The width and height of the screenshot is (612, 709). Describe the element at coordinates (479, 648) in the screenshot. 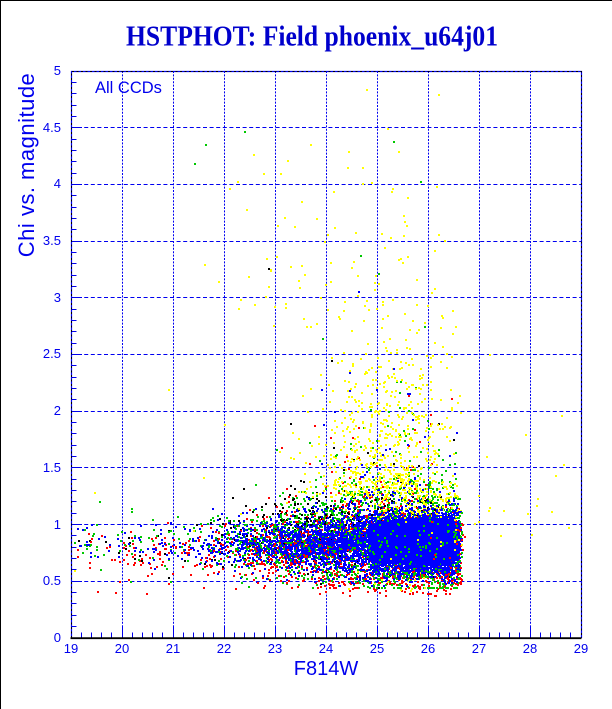

I see `svg-text: 27` at that location.